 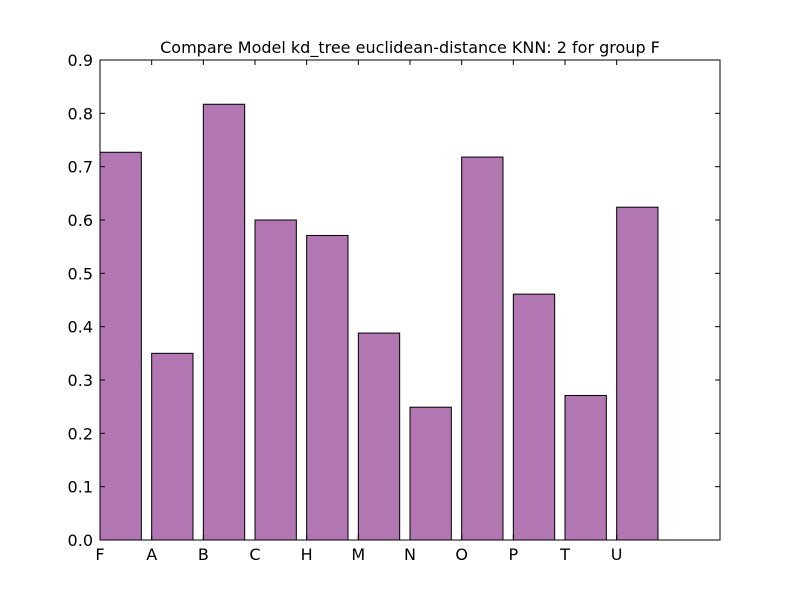 What do you see at coordinates (80, 60) in the screenshot?
I see `y-tick-label: 0.9` at bounding box center [80, 60].